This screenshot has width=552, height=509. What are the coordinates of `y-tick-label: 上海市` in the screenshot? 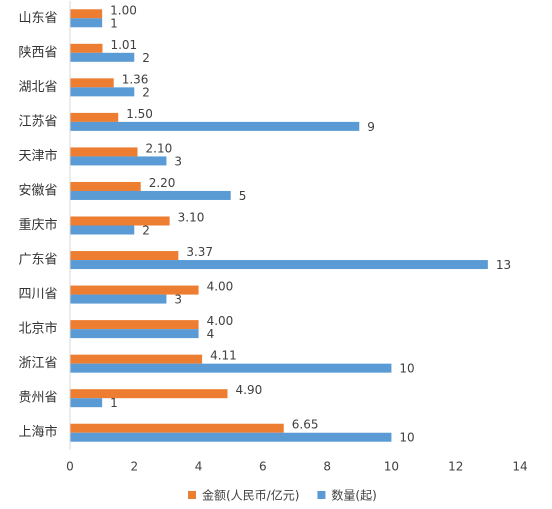 It's located at (37, 432).